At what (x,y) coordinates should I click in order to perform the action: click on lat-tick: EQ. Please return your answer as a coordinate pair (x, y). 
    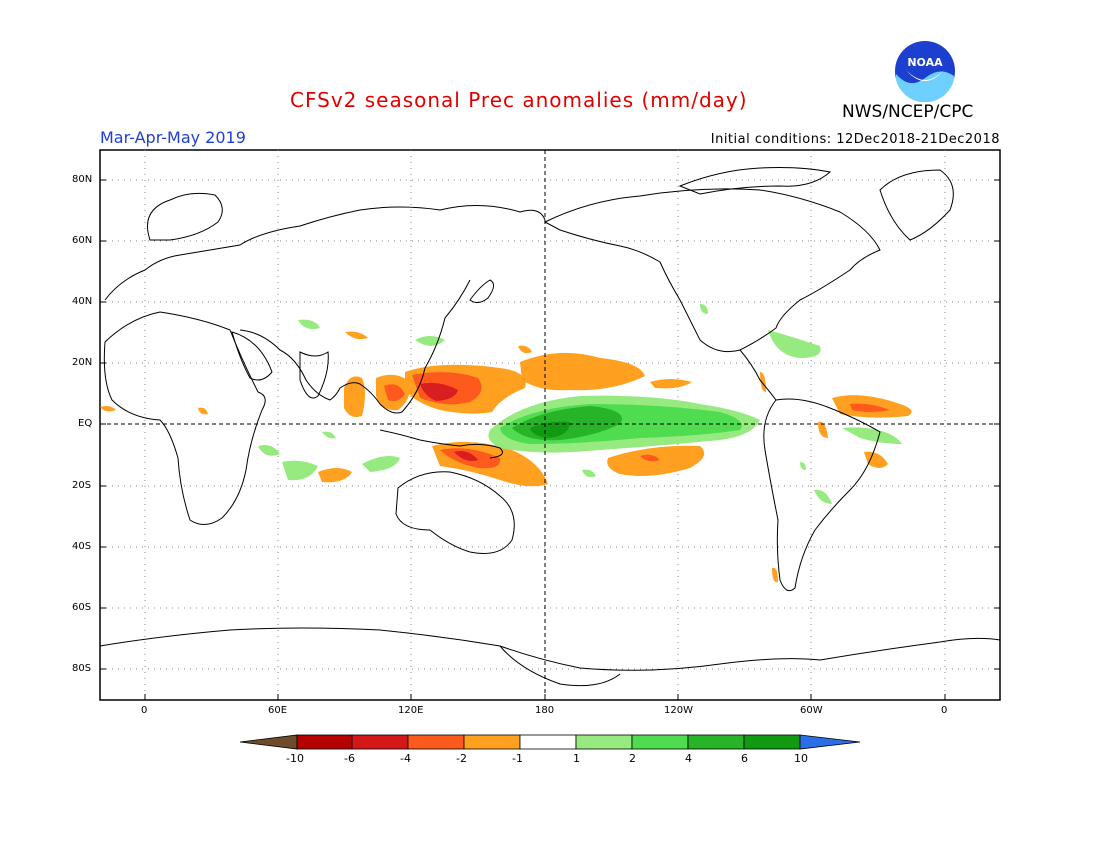
    Looking at the image, I should click on (85, 423).